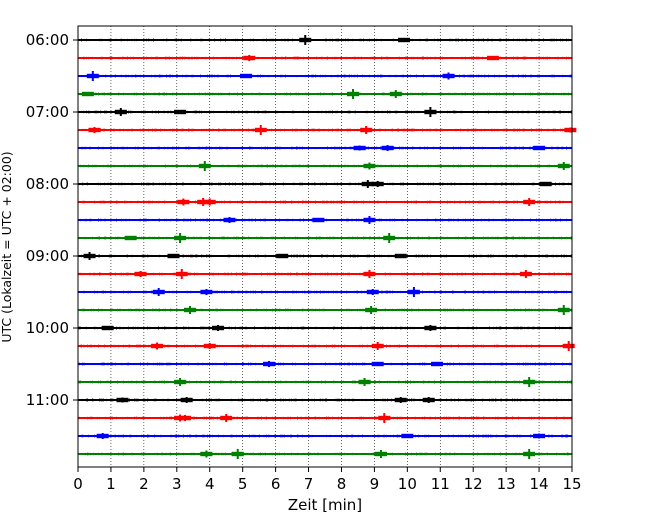 This screenshot has height=520, width=650. What do you see at coordinates (78, 484) in the screenshot?
I see `x-tick-label: 0` at bounding box center [78, 484].